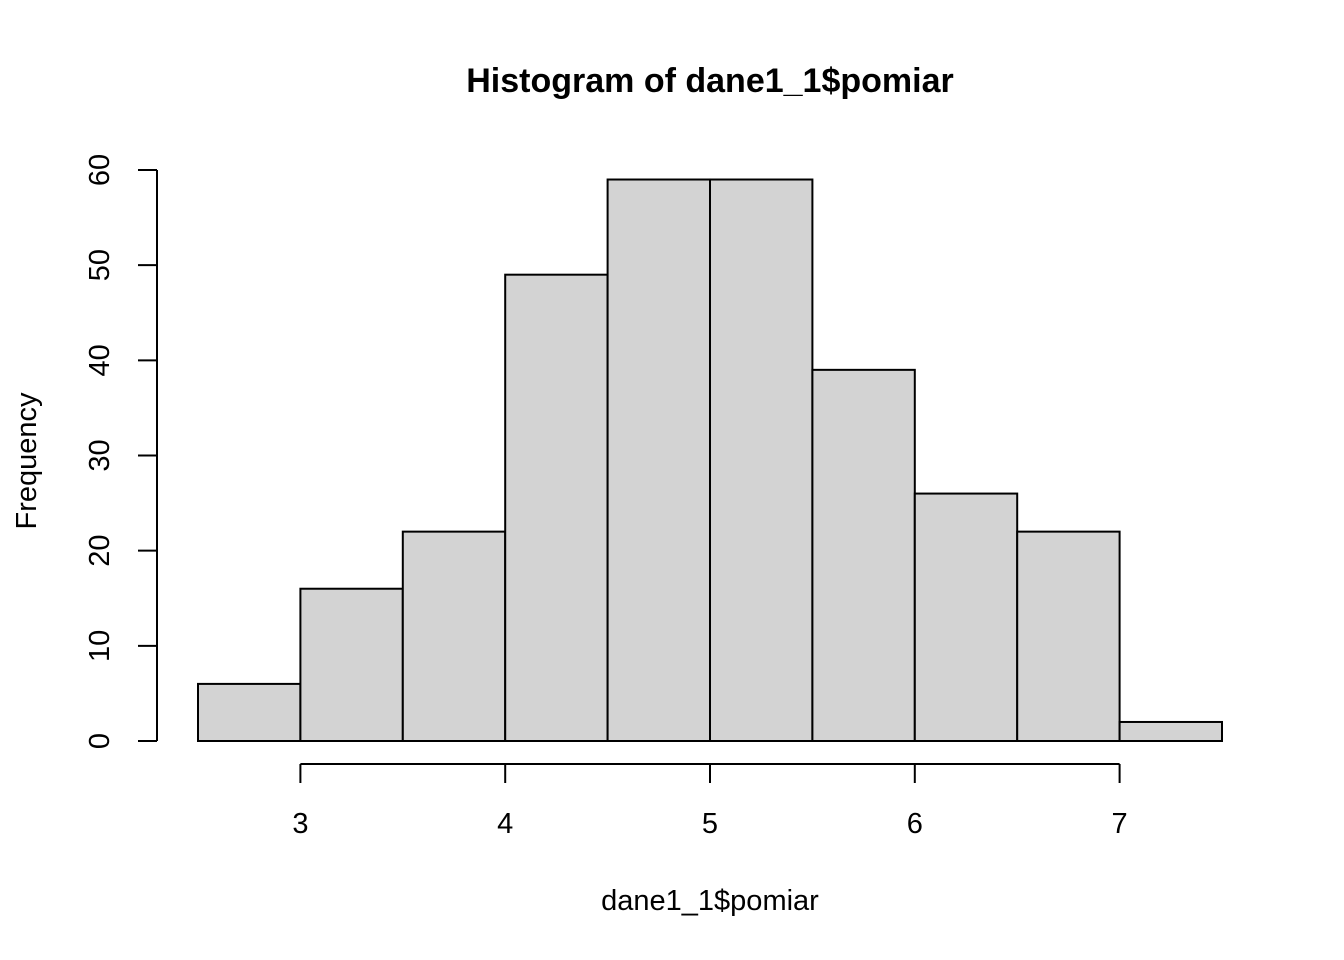 This screenshot has height=960, width=1344. Describe the element at coordinates (710, 824) in the screenshot. I see `x-tick-label: 5` at that location.